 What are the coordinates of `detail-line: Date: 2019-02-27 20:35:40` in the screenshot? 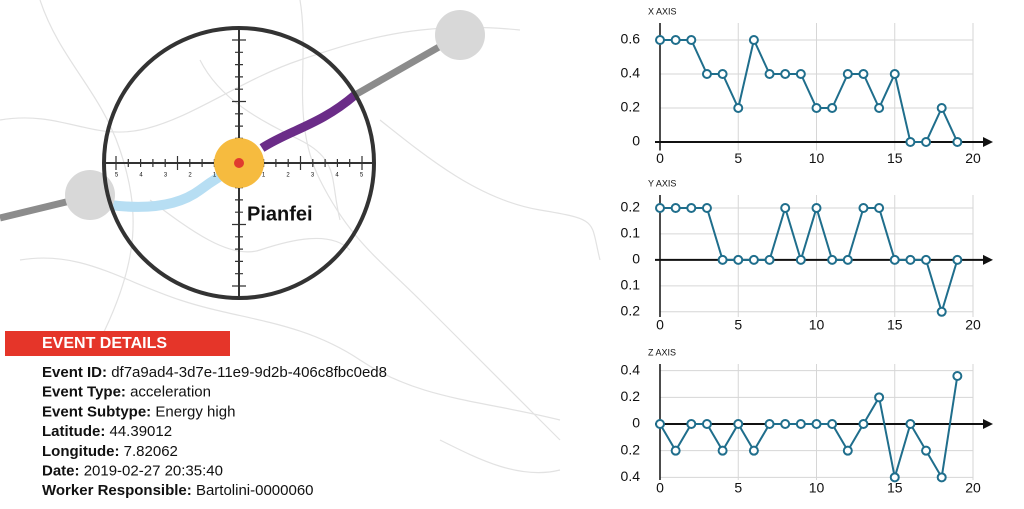 It's located at (132, 470).